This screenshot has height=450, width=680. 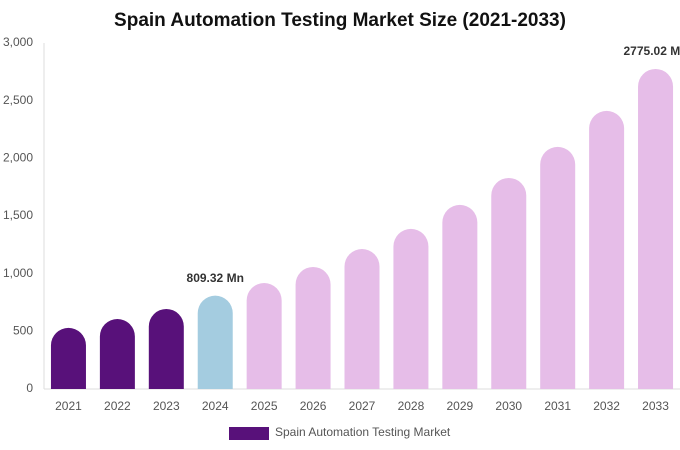 What do you see at coordinates (557, 406) in the screenshot?
I see `x-tick-label: 2031` at bounding box center [557, 406].